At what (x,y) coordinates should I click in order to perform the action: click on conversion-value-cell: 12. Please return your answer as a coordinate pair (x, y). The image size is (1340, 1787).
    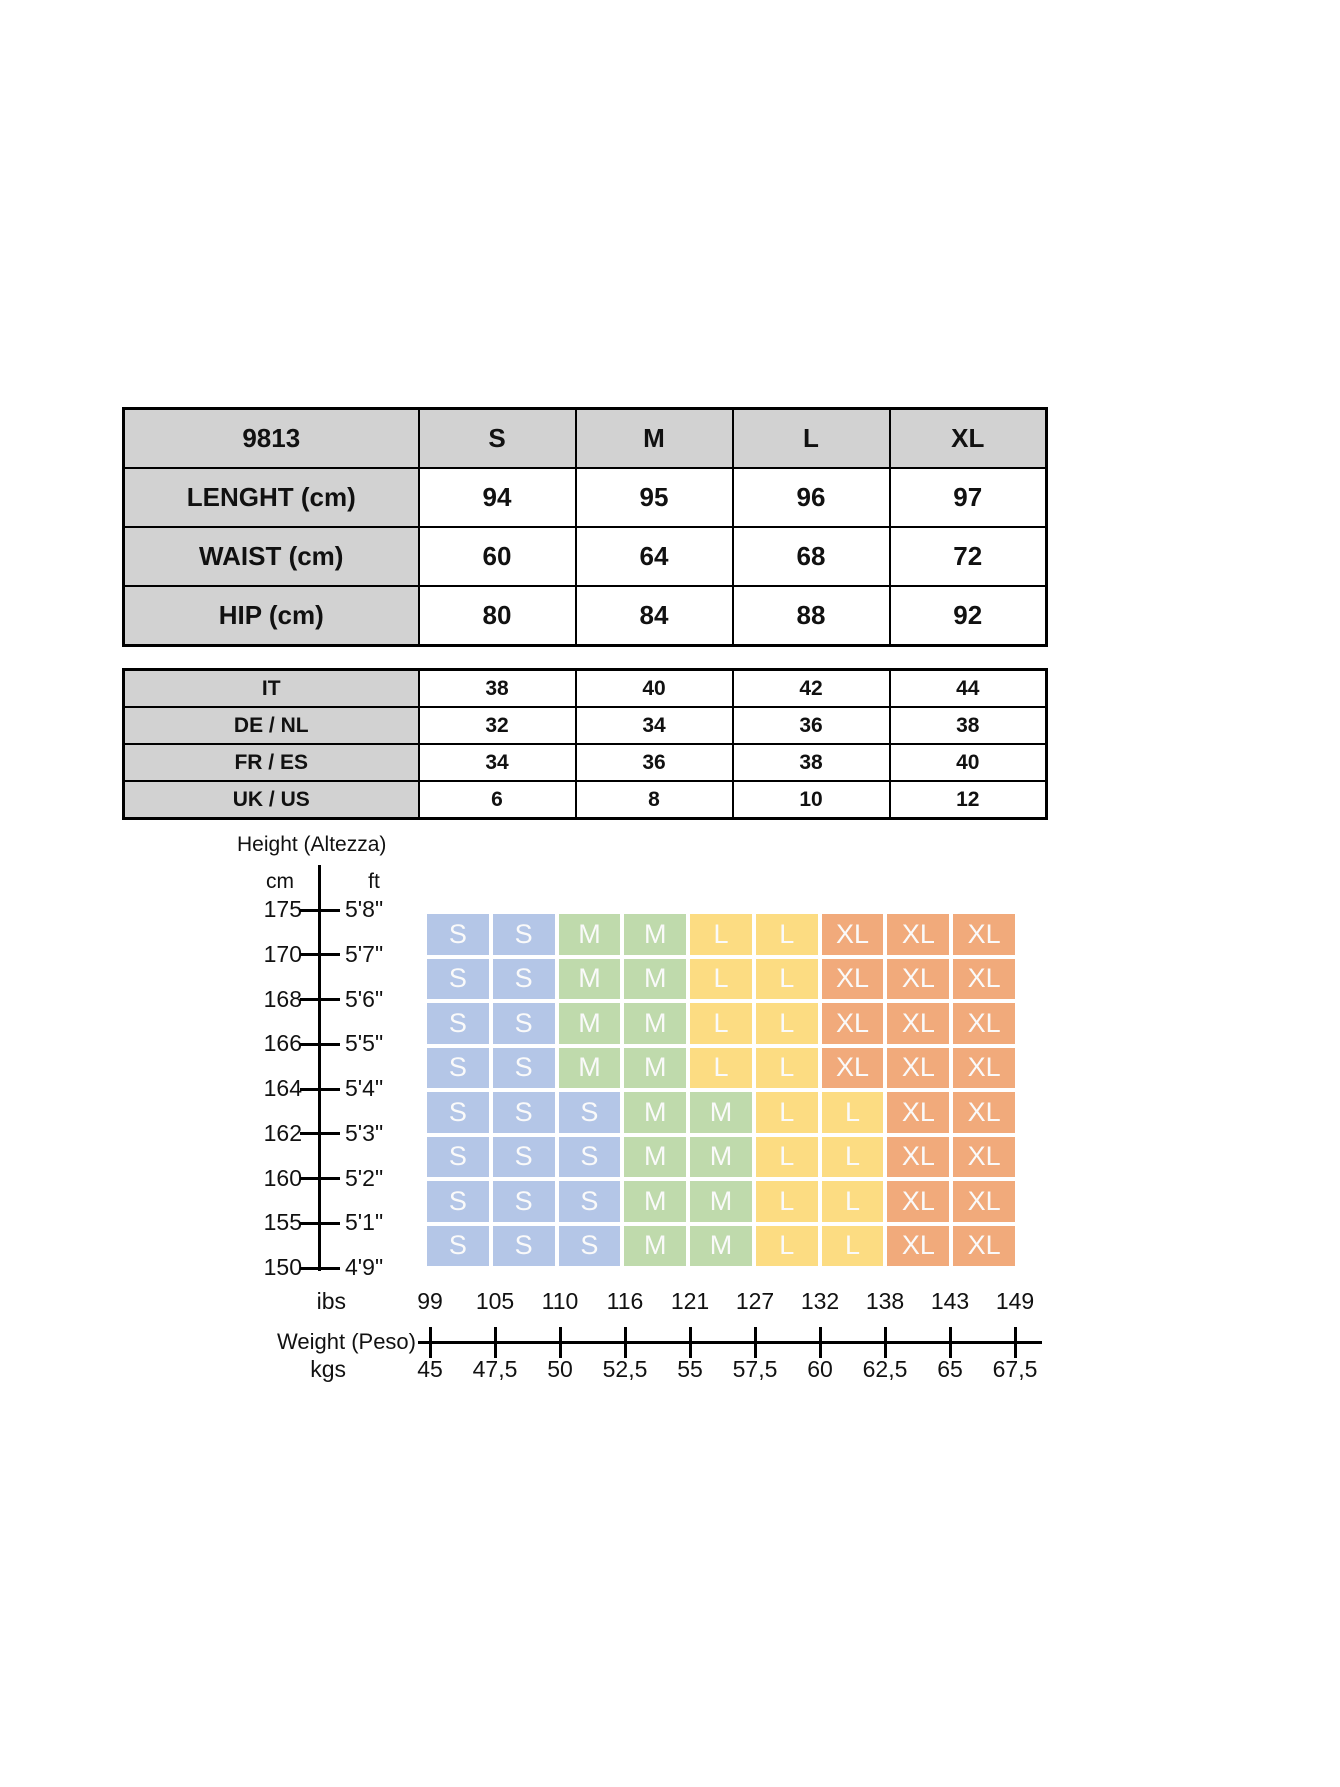
    Looking at the image, I should click on (968, 800).